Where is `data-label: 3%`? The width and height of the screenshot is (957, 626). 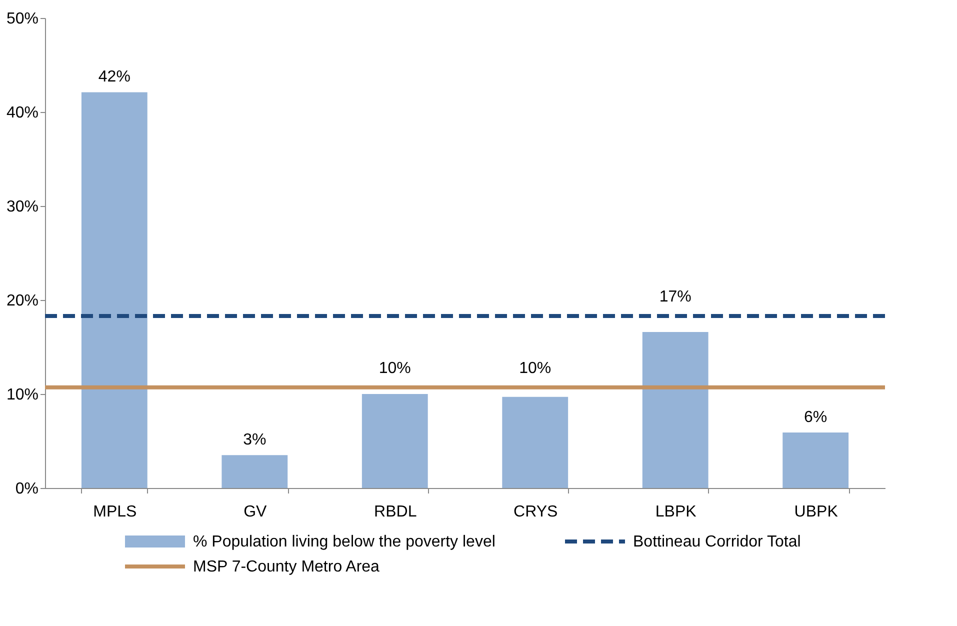 data-label: 3% is located at coordinates (254, 440).